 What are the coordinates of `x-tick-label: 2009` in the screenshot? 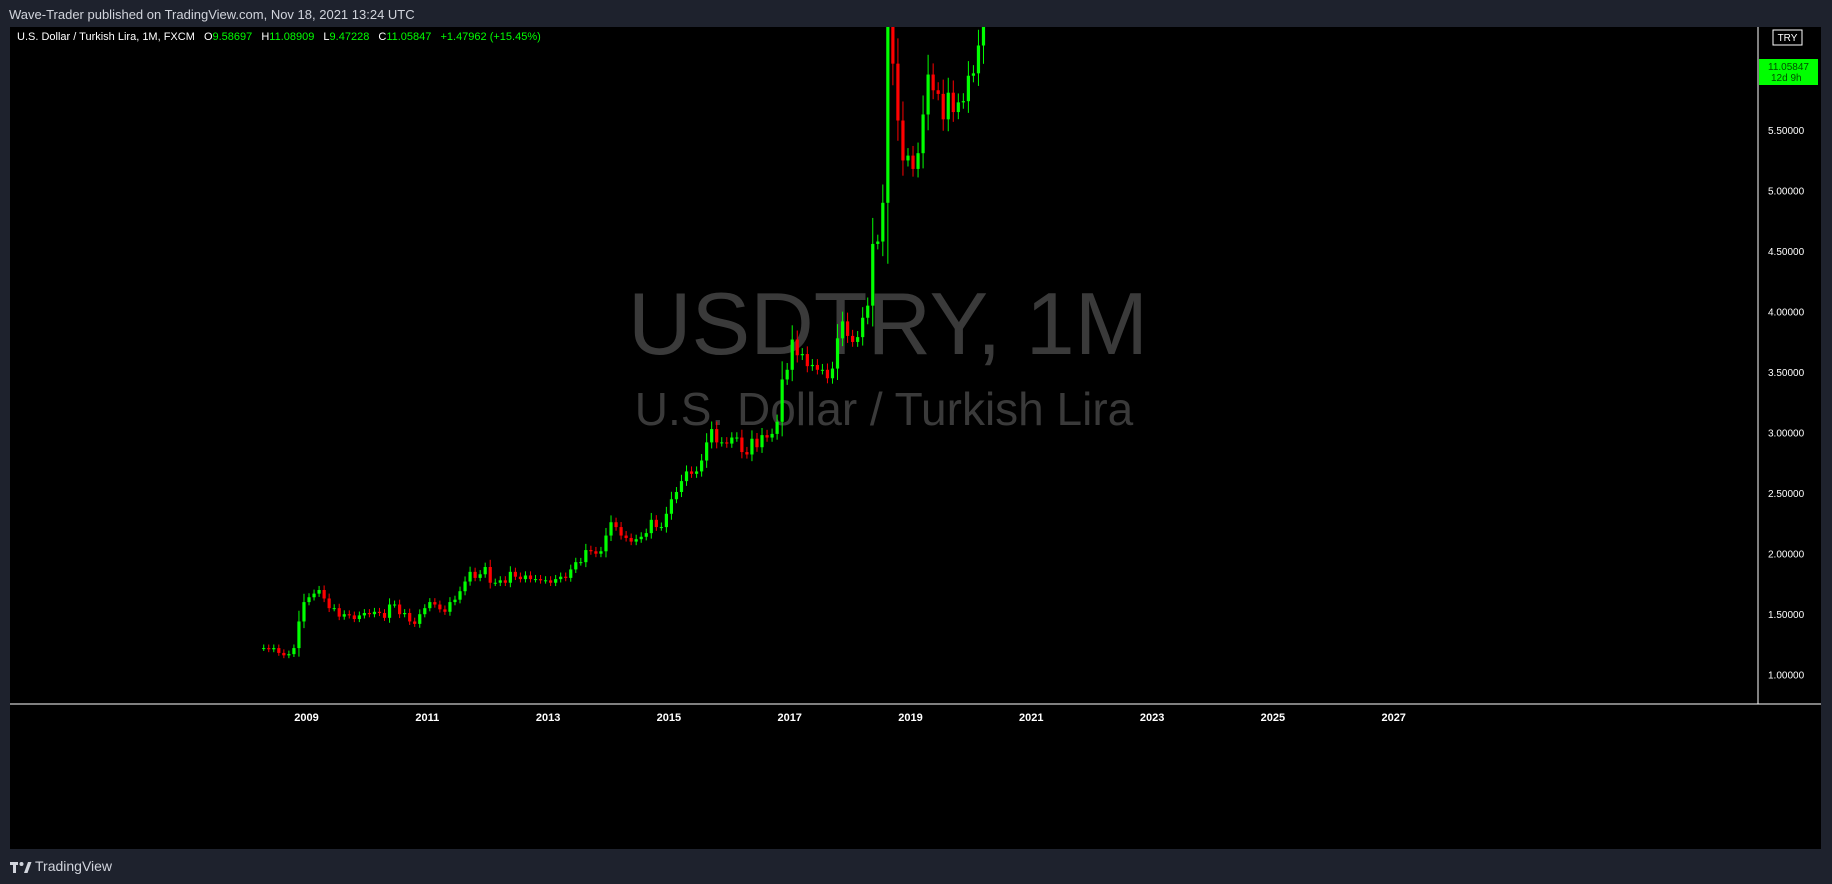 It's located at (306, 718).